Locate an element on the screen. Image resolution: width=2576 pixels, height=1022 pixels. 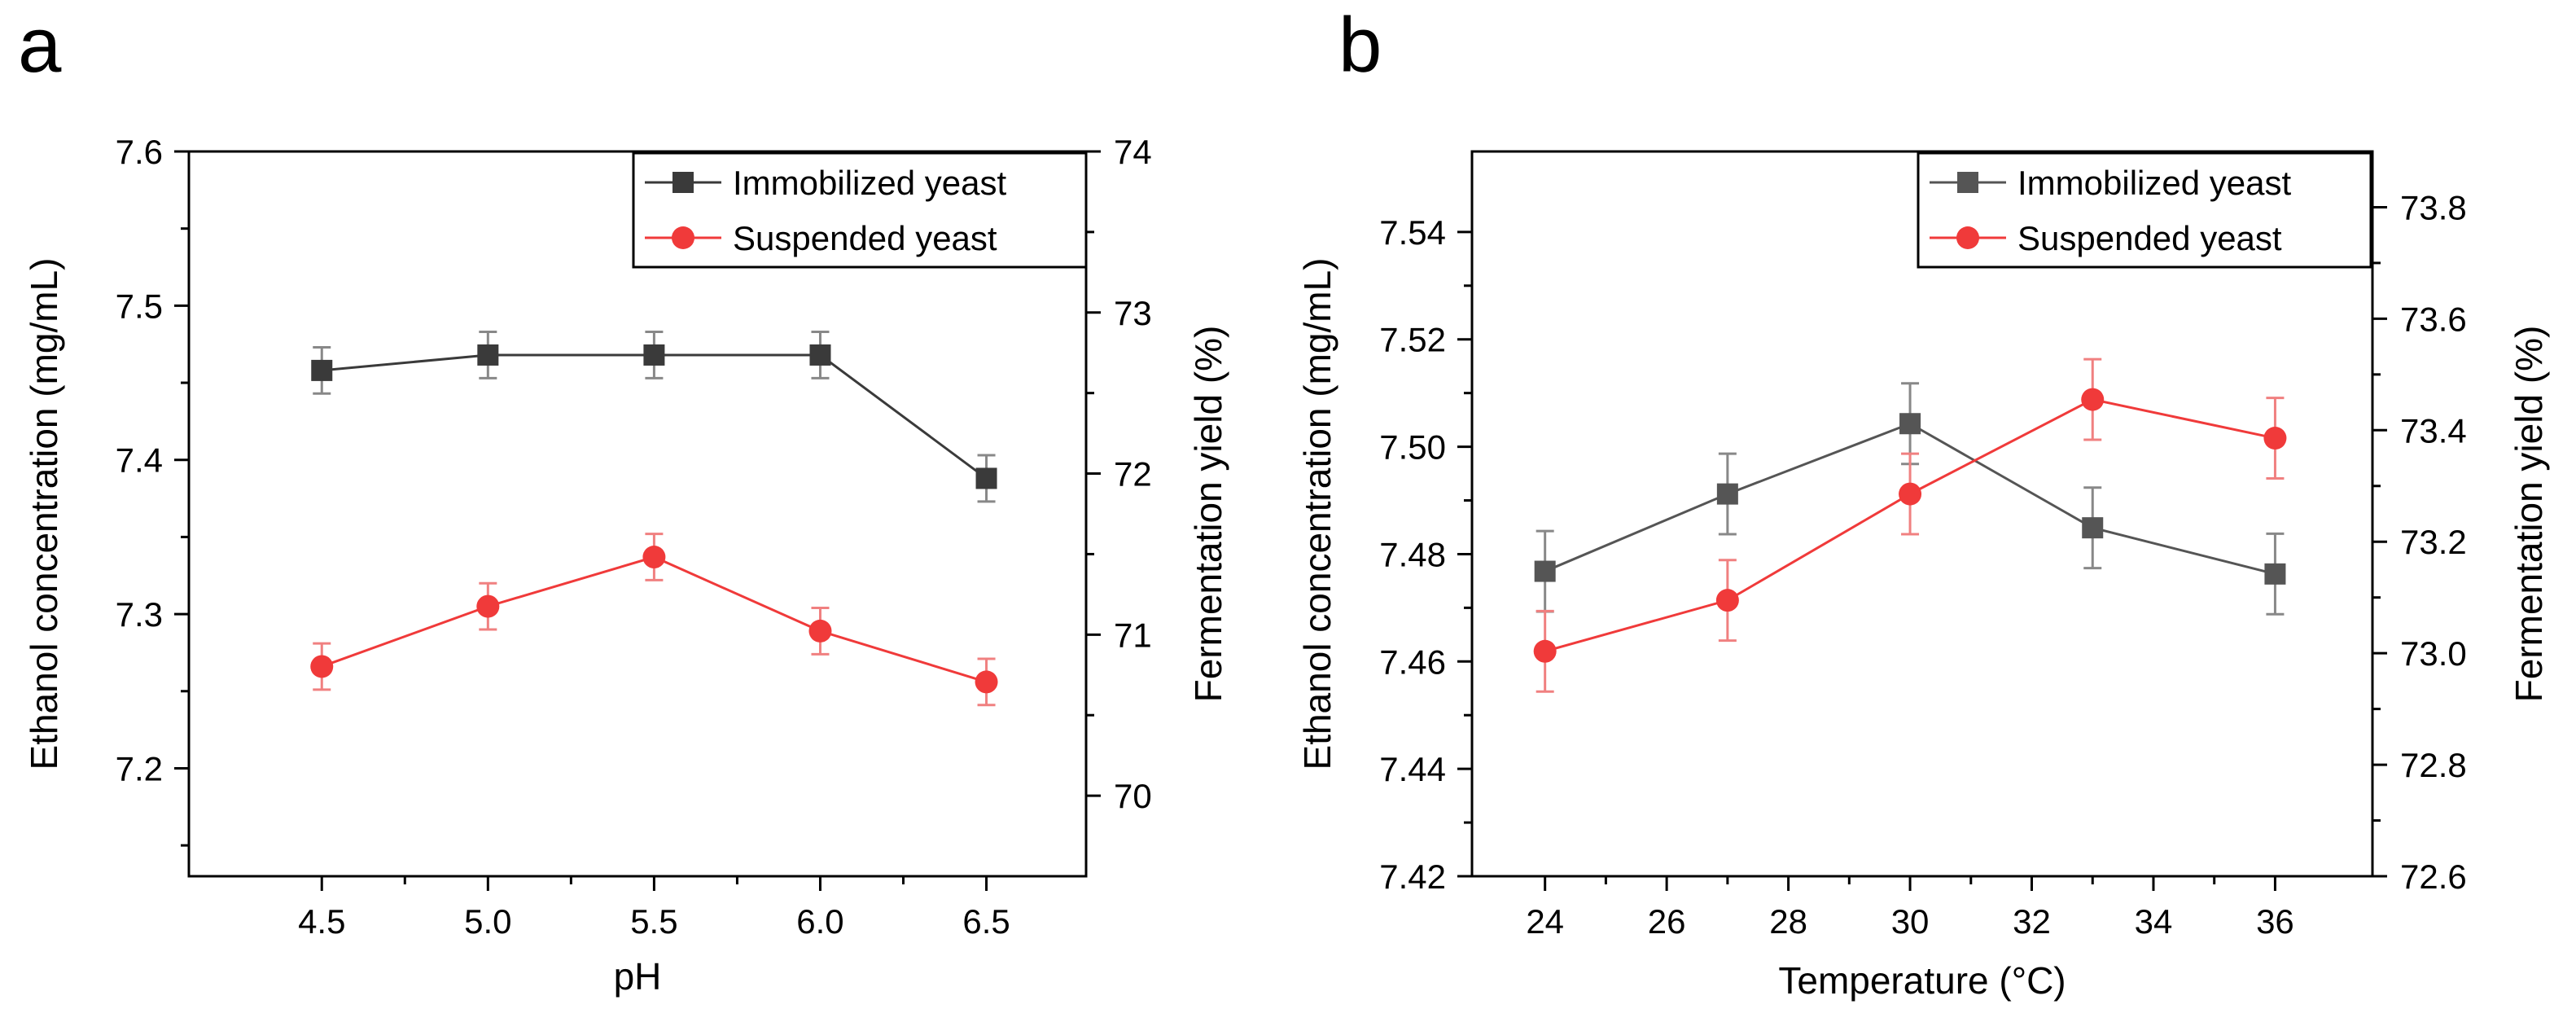
x-tick-label: 36 is located at coordinates (2275, 921).